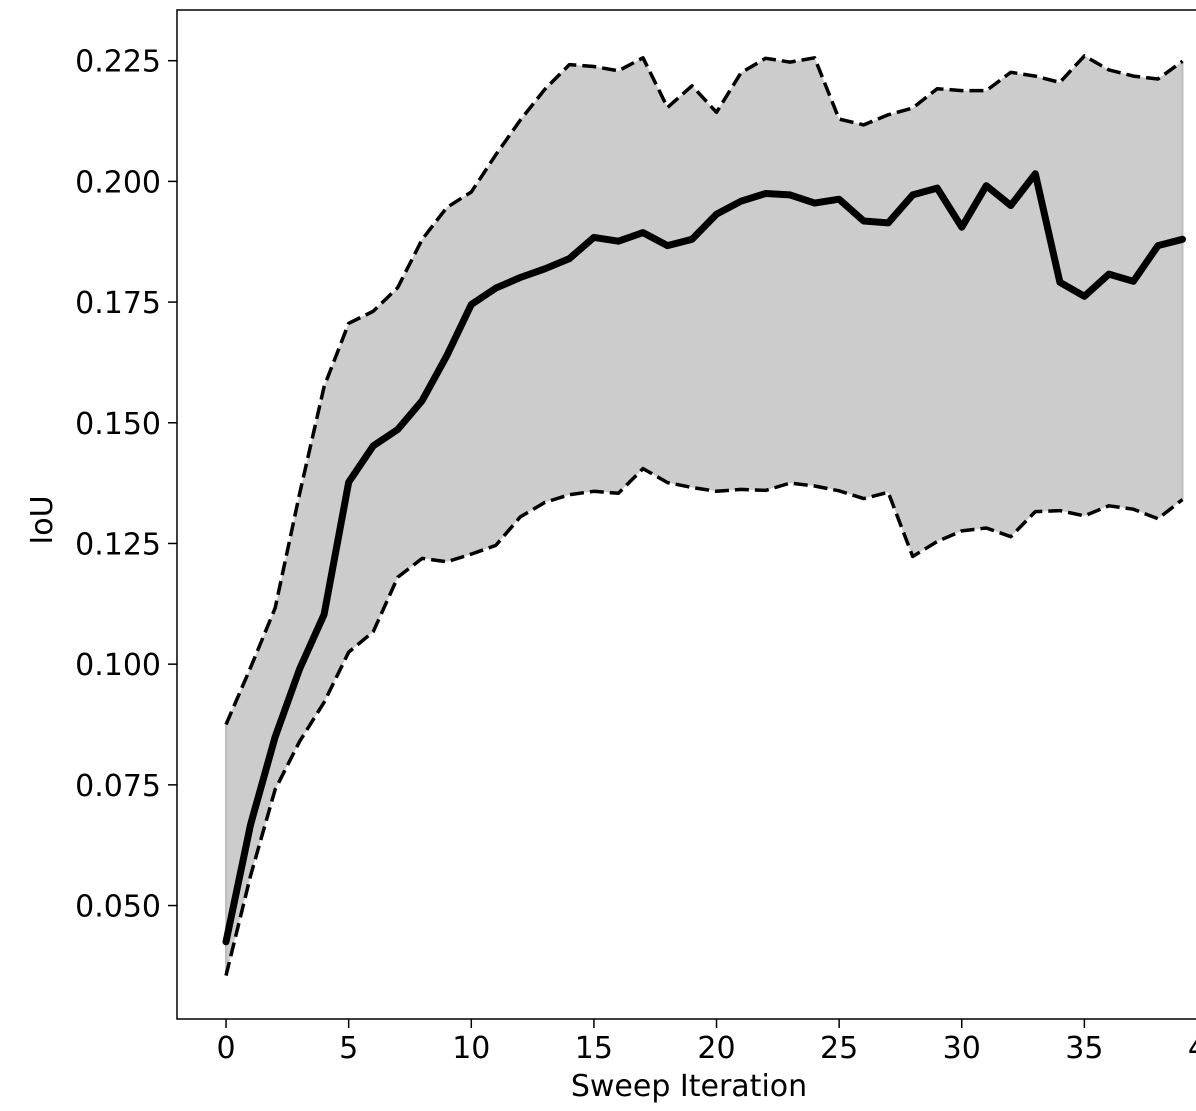 Image resolution: width=1196 pixels, height=1111 pixels. I want to click on y-tick-label: 0.200, so click(118, 182).